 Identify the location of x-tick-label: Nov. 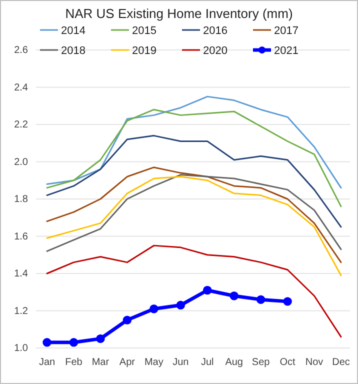
(314, 362).